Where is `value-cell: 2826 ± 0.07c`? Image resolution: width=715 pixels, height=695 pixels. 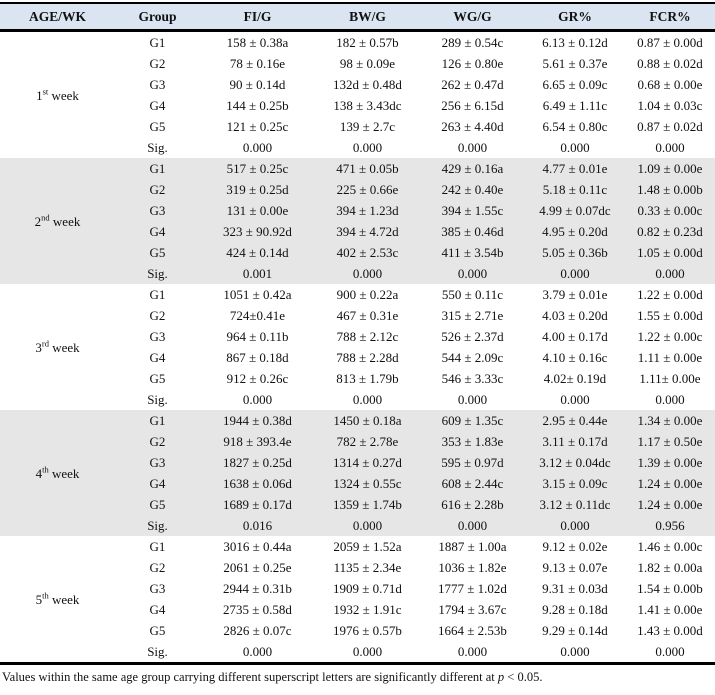 value-cell: 2826 ± 0.07c is located at coordinates (257, 630).